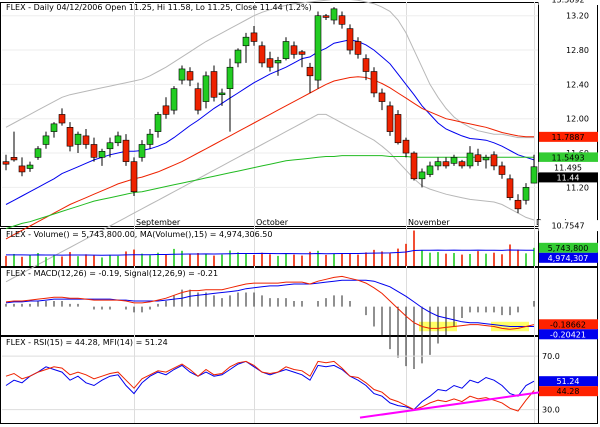 The image size is (600, 427). I want to click on price-value-tag-label: 13.3892, so click(567, 2).